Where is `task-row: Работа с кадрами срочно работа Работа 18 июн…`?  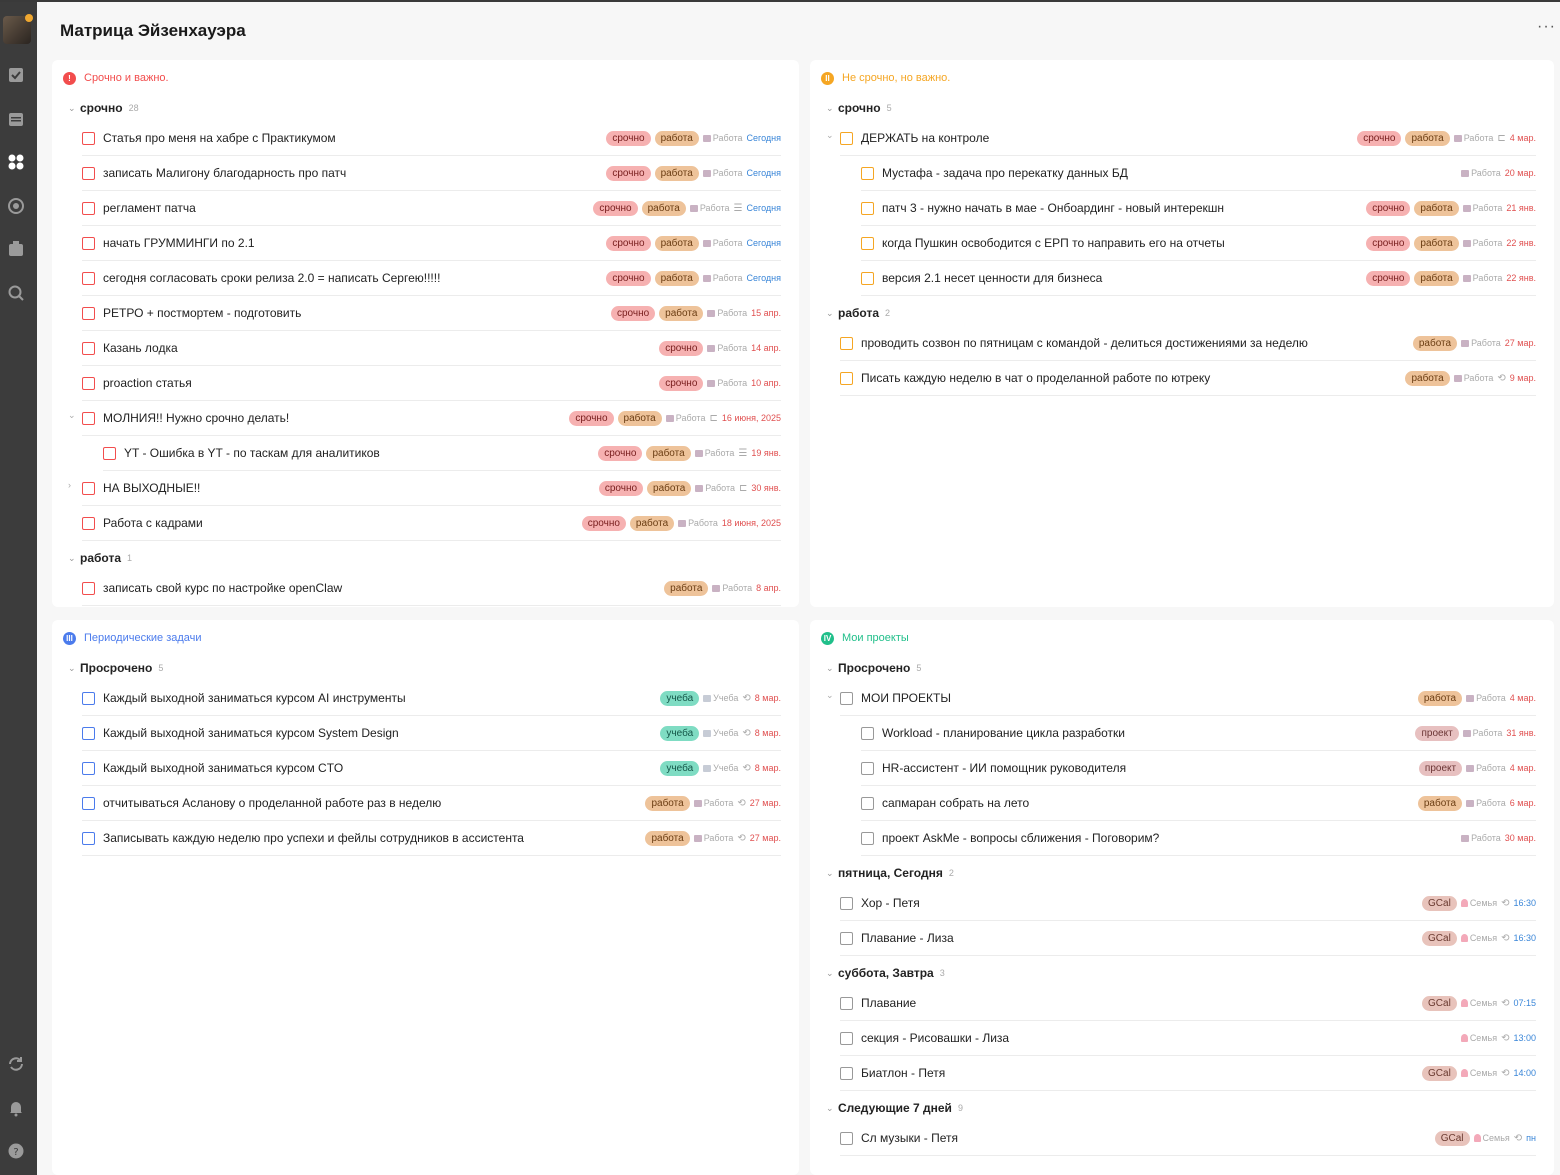
task-row: Работа с кадрами срочно работа Работа 18 июн… is located at coordinates (431, 523).